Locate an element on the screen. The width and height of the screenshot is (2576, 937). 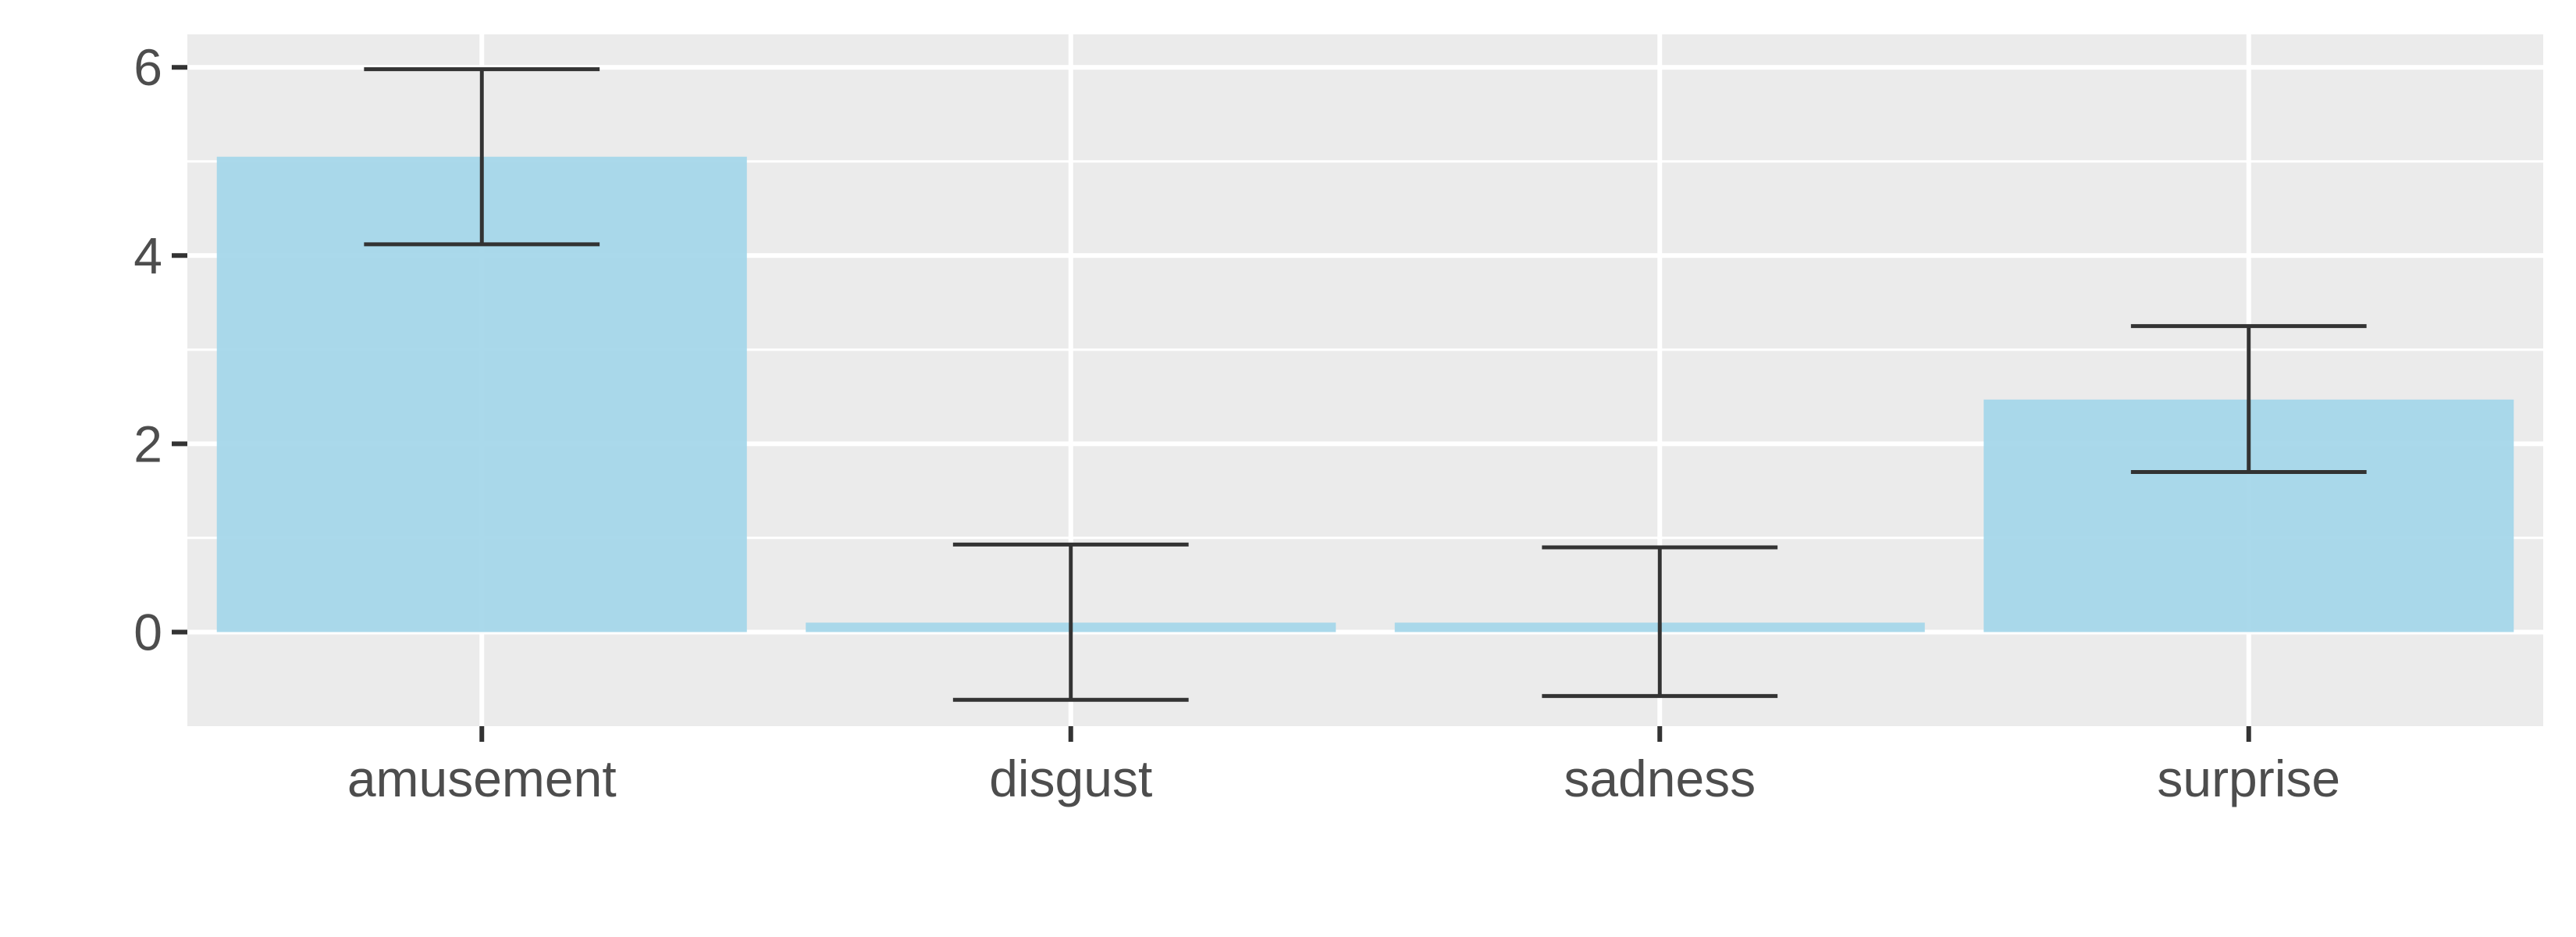
y-tick-label: 2 is located at coordinates (147, 443).